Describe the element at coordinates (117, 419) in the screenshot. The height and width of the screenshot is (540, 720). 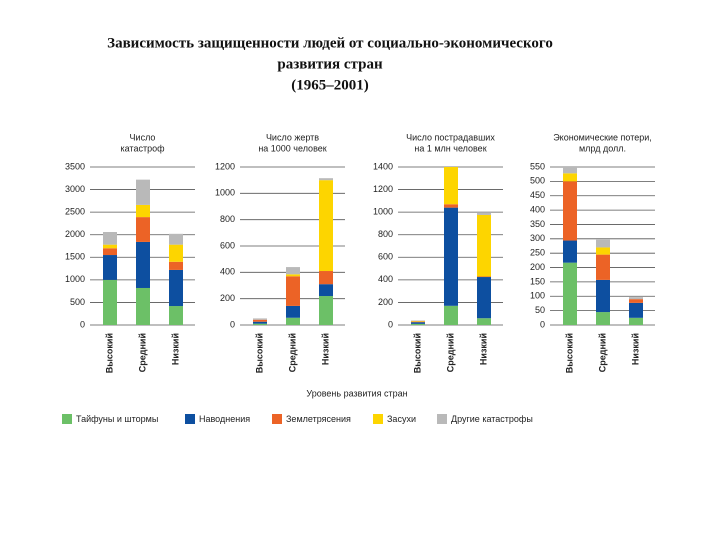
I see `legend-label: Тайфуны и штормы` at that location.